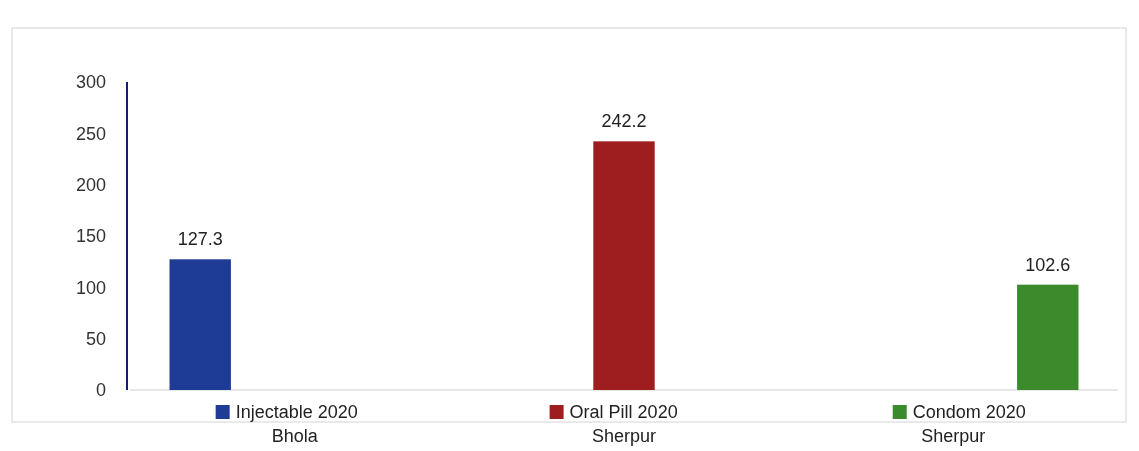 The width and height of the screenshot is (1139, 451). I want to click on y-tick-label: 50, so click(95, 338).